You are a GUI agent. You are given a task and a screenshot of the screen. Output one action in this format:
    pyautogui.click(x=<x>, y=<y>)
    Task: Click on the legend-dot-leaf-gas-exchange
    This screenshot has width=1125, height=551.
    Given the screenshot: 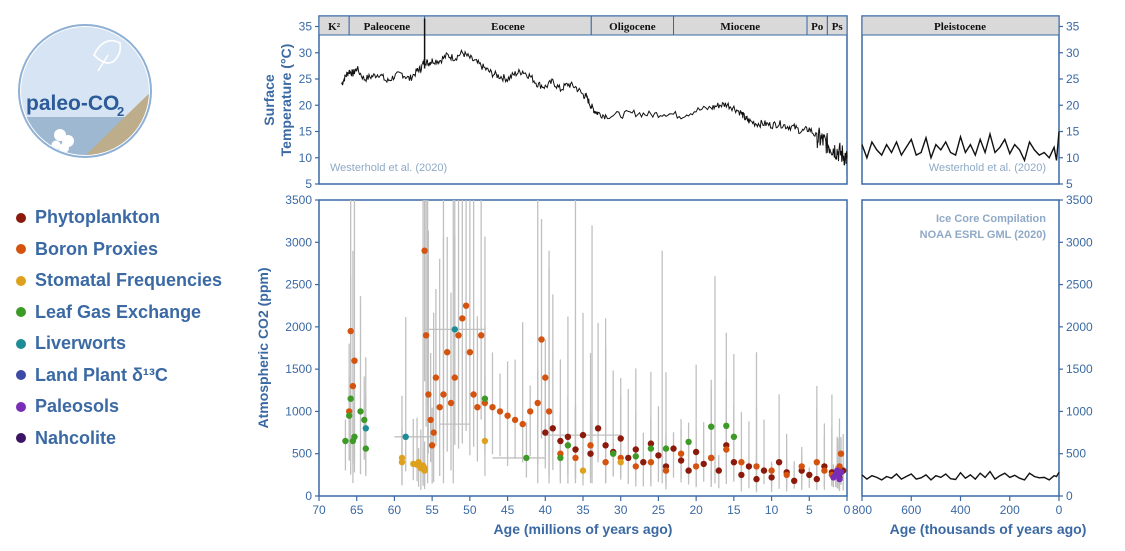 What is the action you would take?
    pyautogui.click(x=21, y=312)
    